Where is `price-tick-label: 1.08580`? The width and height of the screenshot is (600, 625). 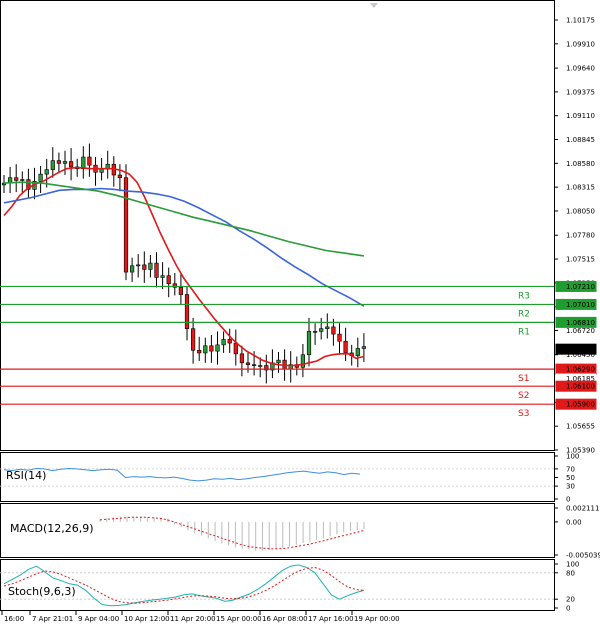
price-tick-label: 1.08580 is located at coordinates (580, 164).